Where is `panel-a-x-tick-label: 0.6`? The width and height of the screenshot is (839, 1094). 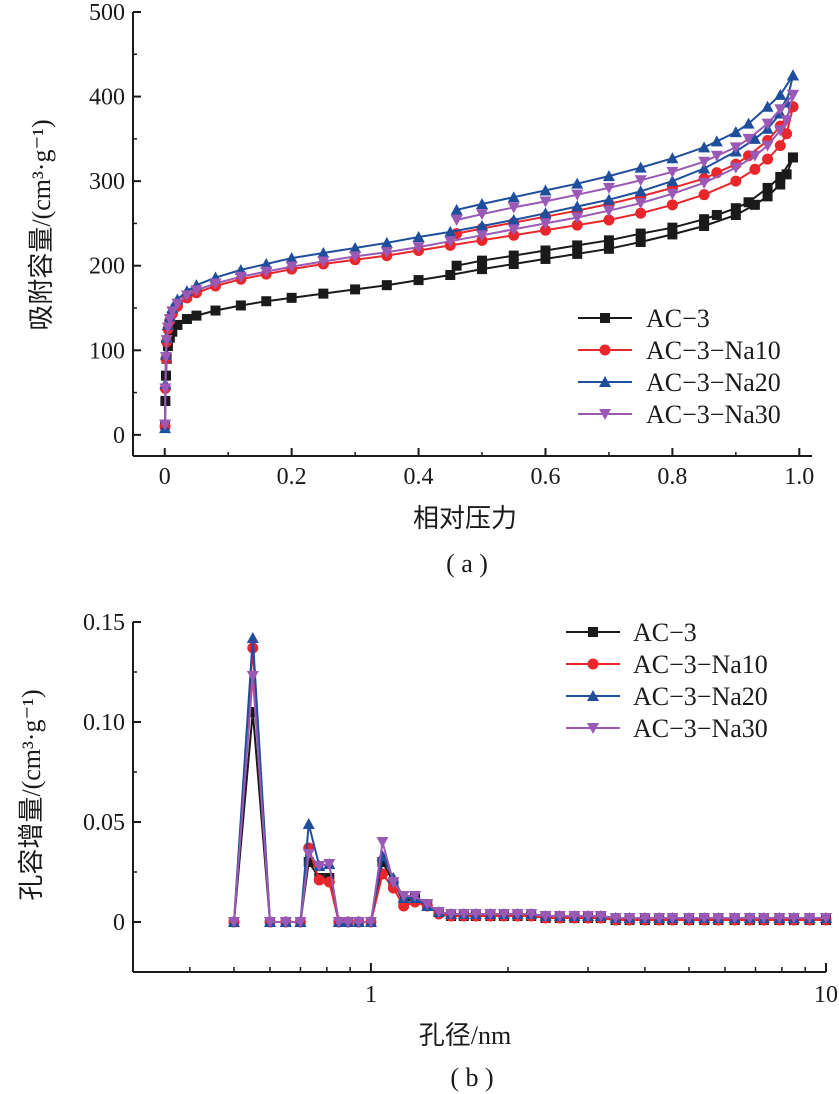 panel-a-x-tick-label: 0.6 is located at coordinates (545, 477).